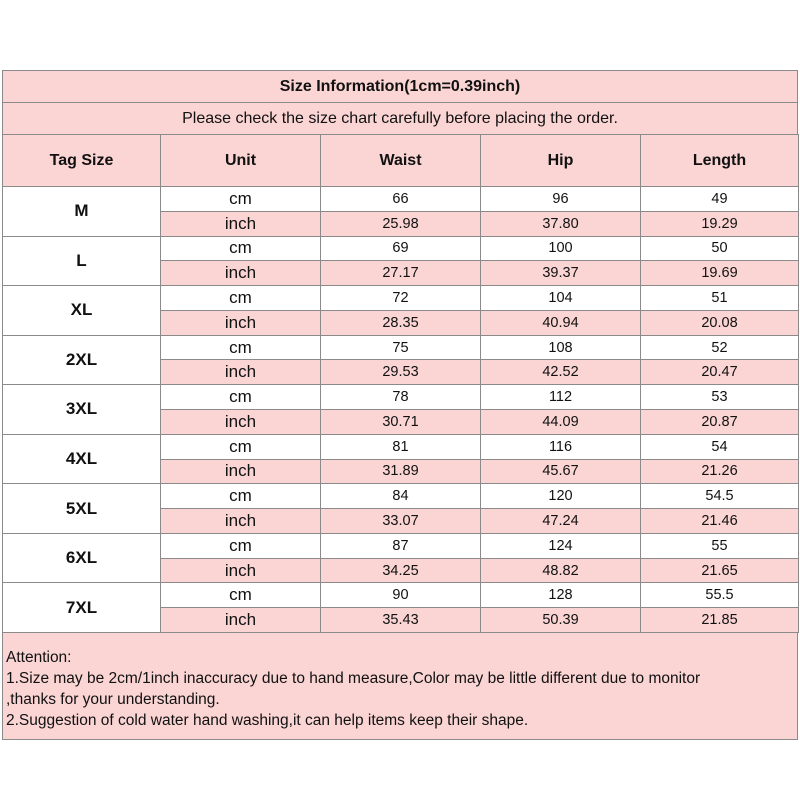  What do you see at coordinates (560, 471) in the screenshot?
I see `measurement: 45.67` at bounding box center [560, 471].